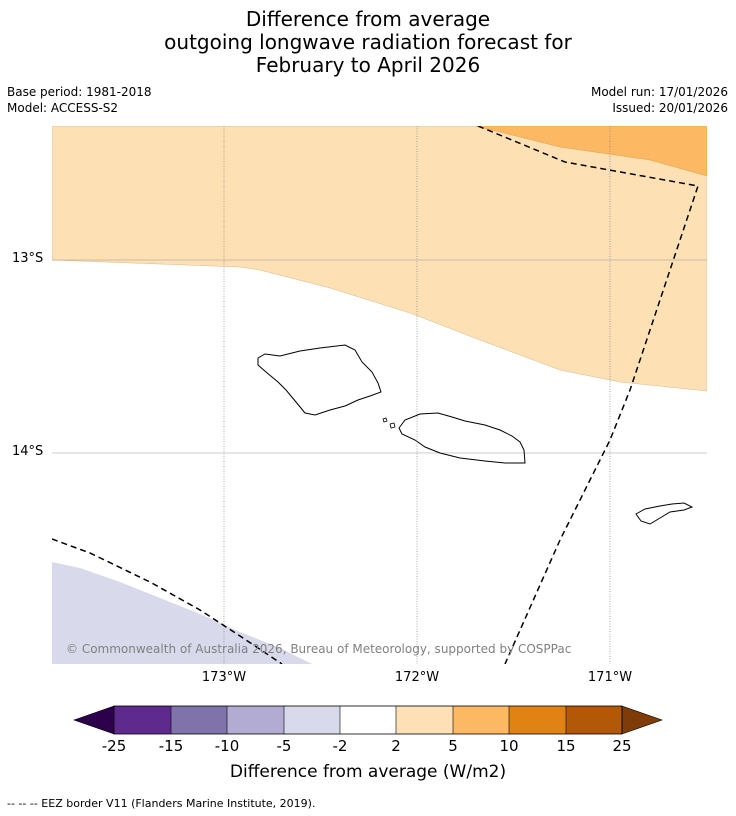 The height and width of the screenshot is (816, 736). I want to click on colorbar, so click(368, 720).